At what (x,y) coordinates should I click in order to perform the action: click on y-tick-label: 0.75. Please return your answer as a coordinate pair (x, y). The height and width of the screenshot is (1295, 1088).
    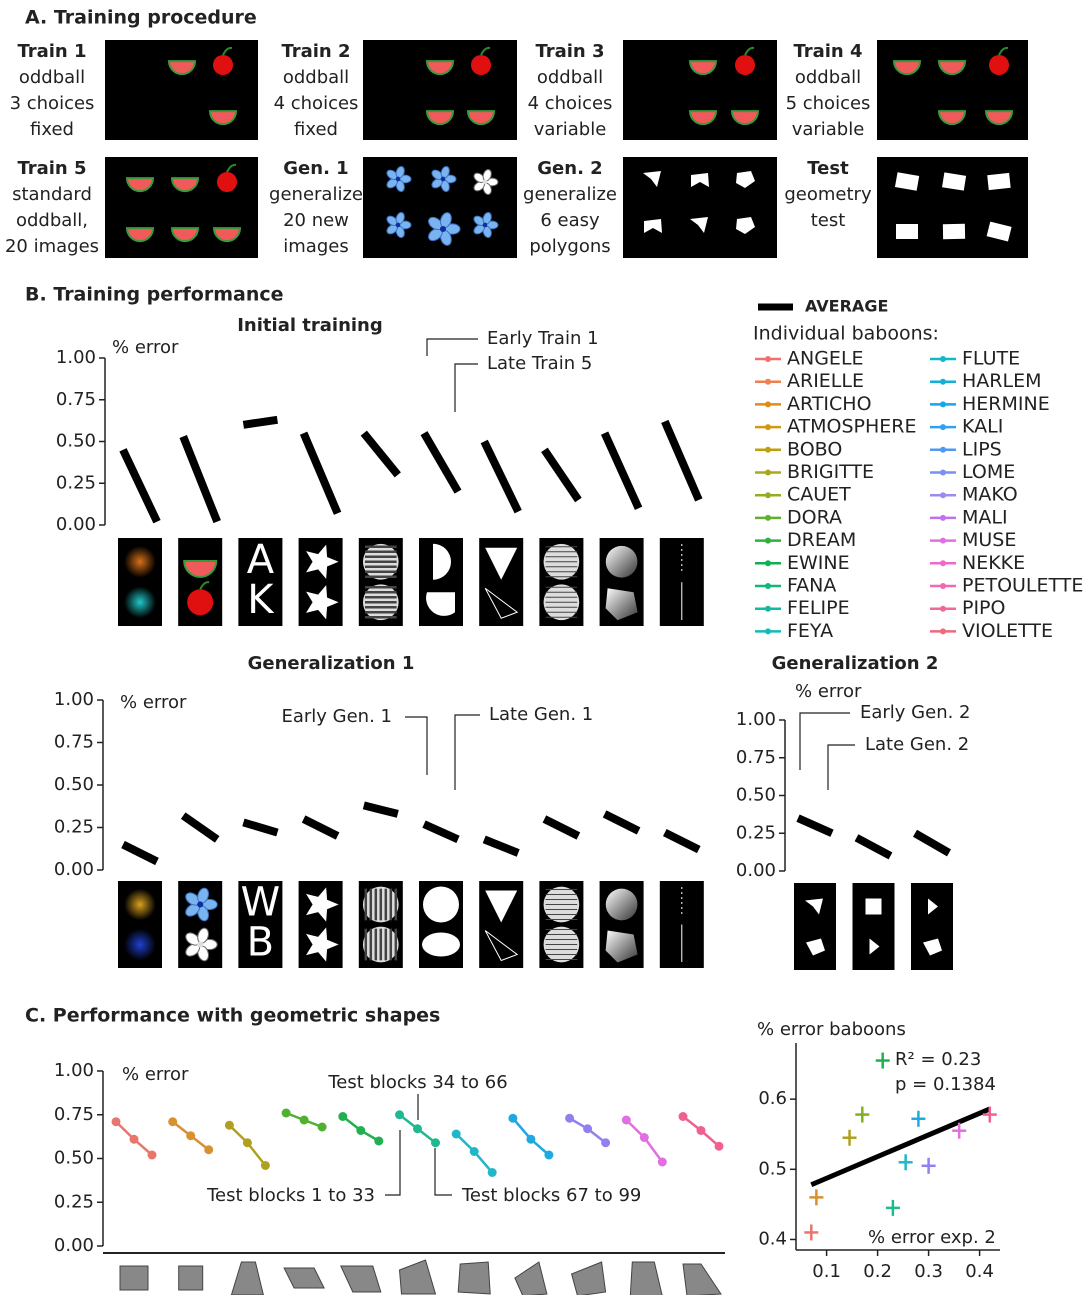
    Looking at the image, I should click on (76, 399).